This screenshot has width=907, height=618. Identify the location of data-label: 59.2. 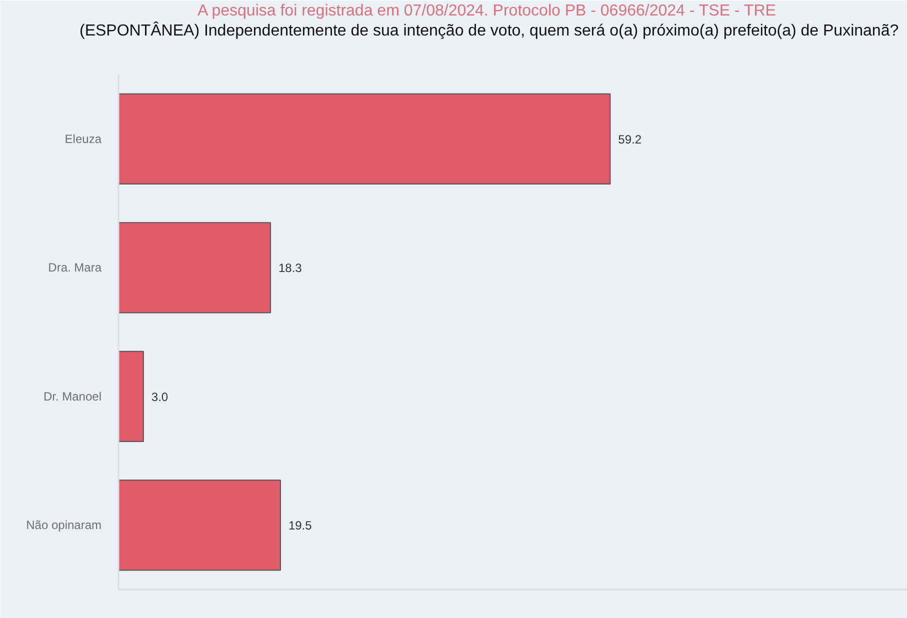
(630, 139).